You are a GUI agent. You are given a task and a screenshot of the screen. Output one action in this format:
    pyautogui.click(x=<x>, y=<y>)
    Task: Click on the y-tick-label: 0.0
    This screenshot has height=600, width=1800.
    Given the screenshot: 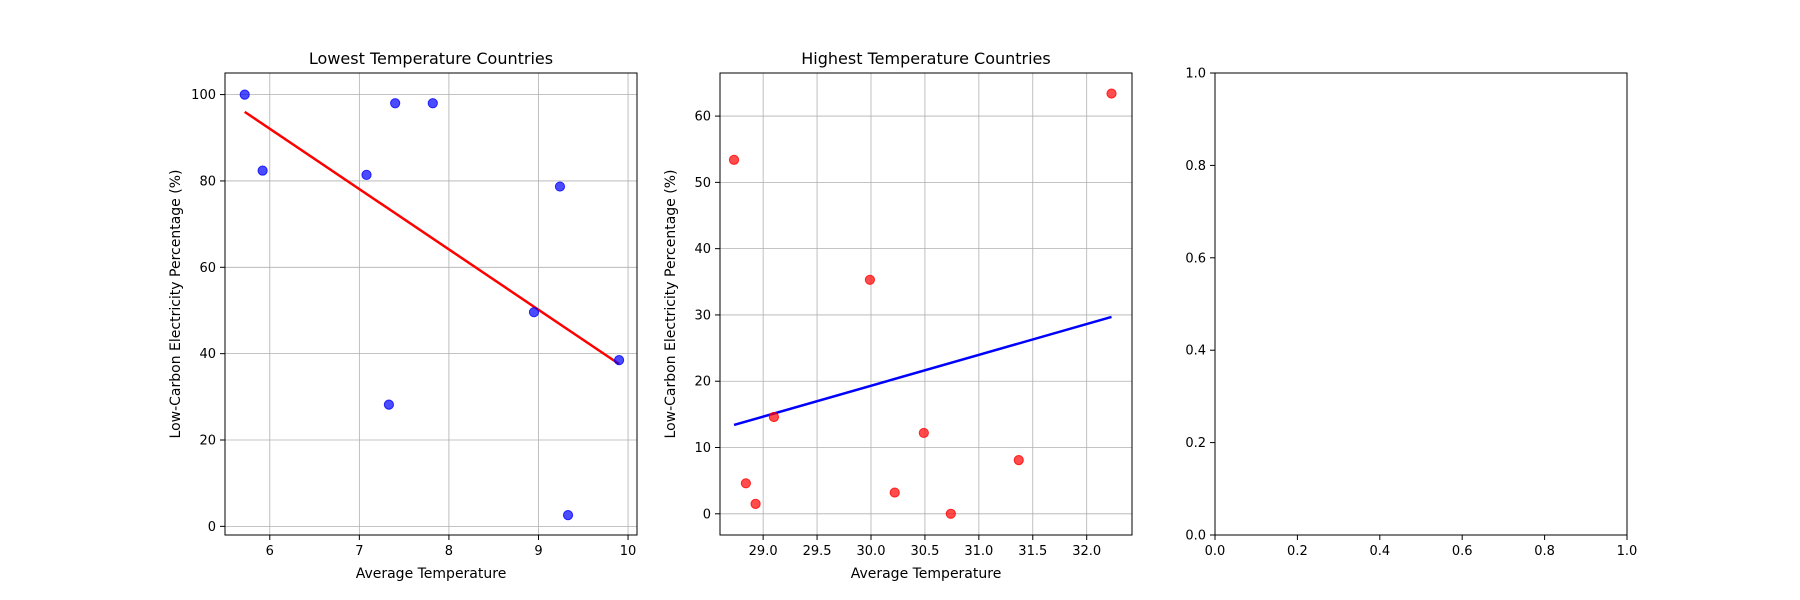 What is the action you would take?
    pyautogui.click(x=1195, y=536)
    